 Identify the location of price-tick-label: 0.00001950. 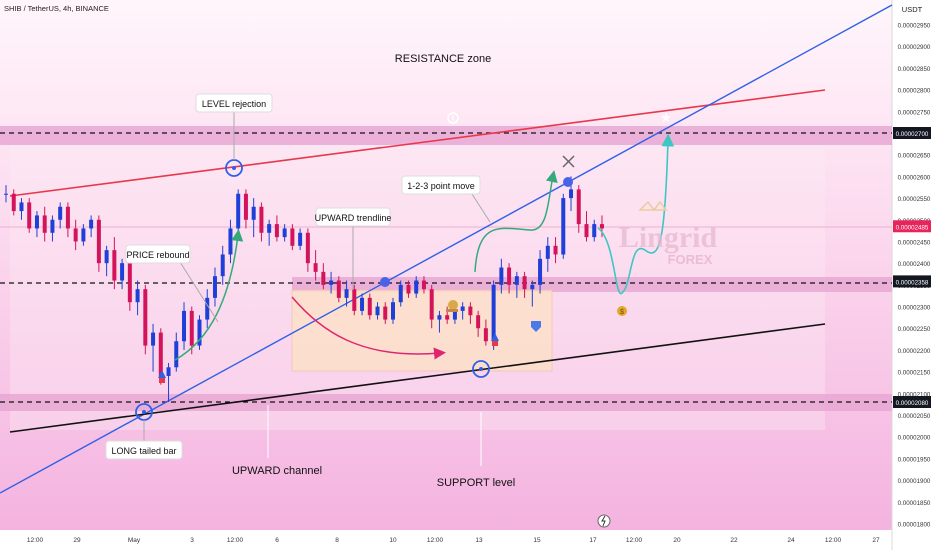
(914, 459).